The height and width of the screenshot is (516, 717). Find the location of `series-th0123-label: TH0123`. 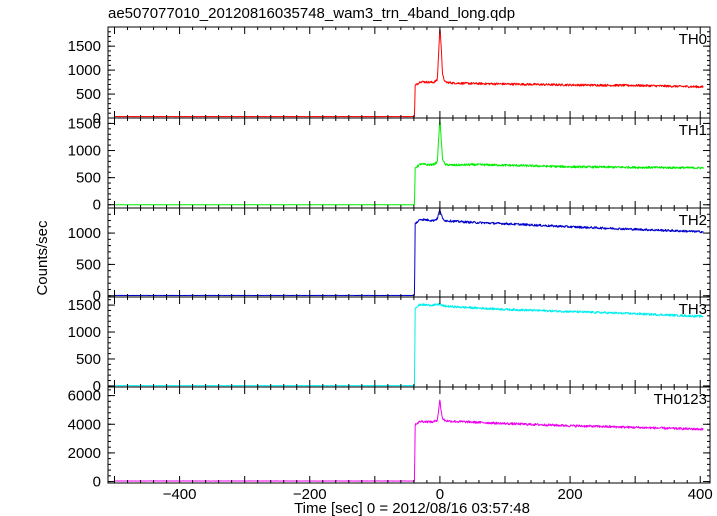

series-th0123-label: TH0123 is located at coordinates (680, 399).